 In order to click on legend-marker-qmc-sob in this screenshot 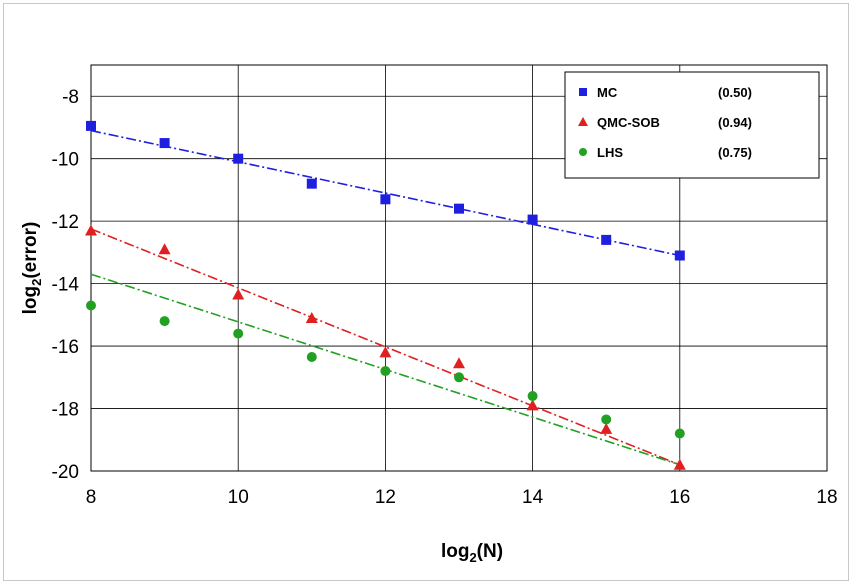, I will do `click(583, 121)`.